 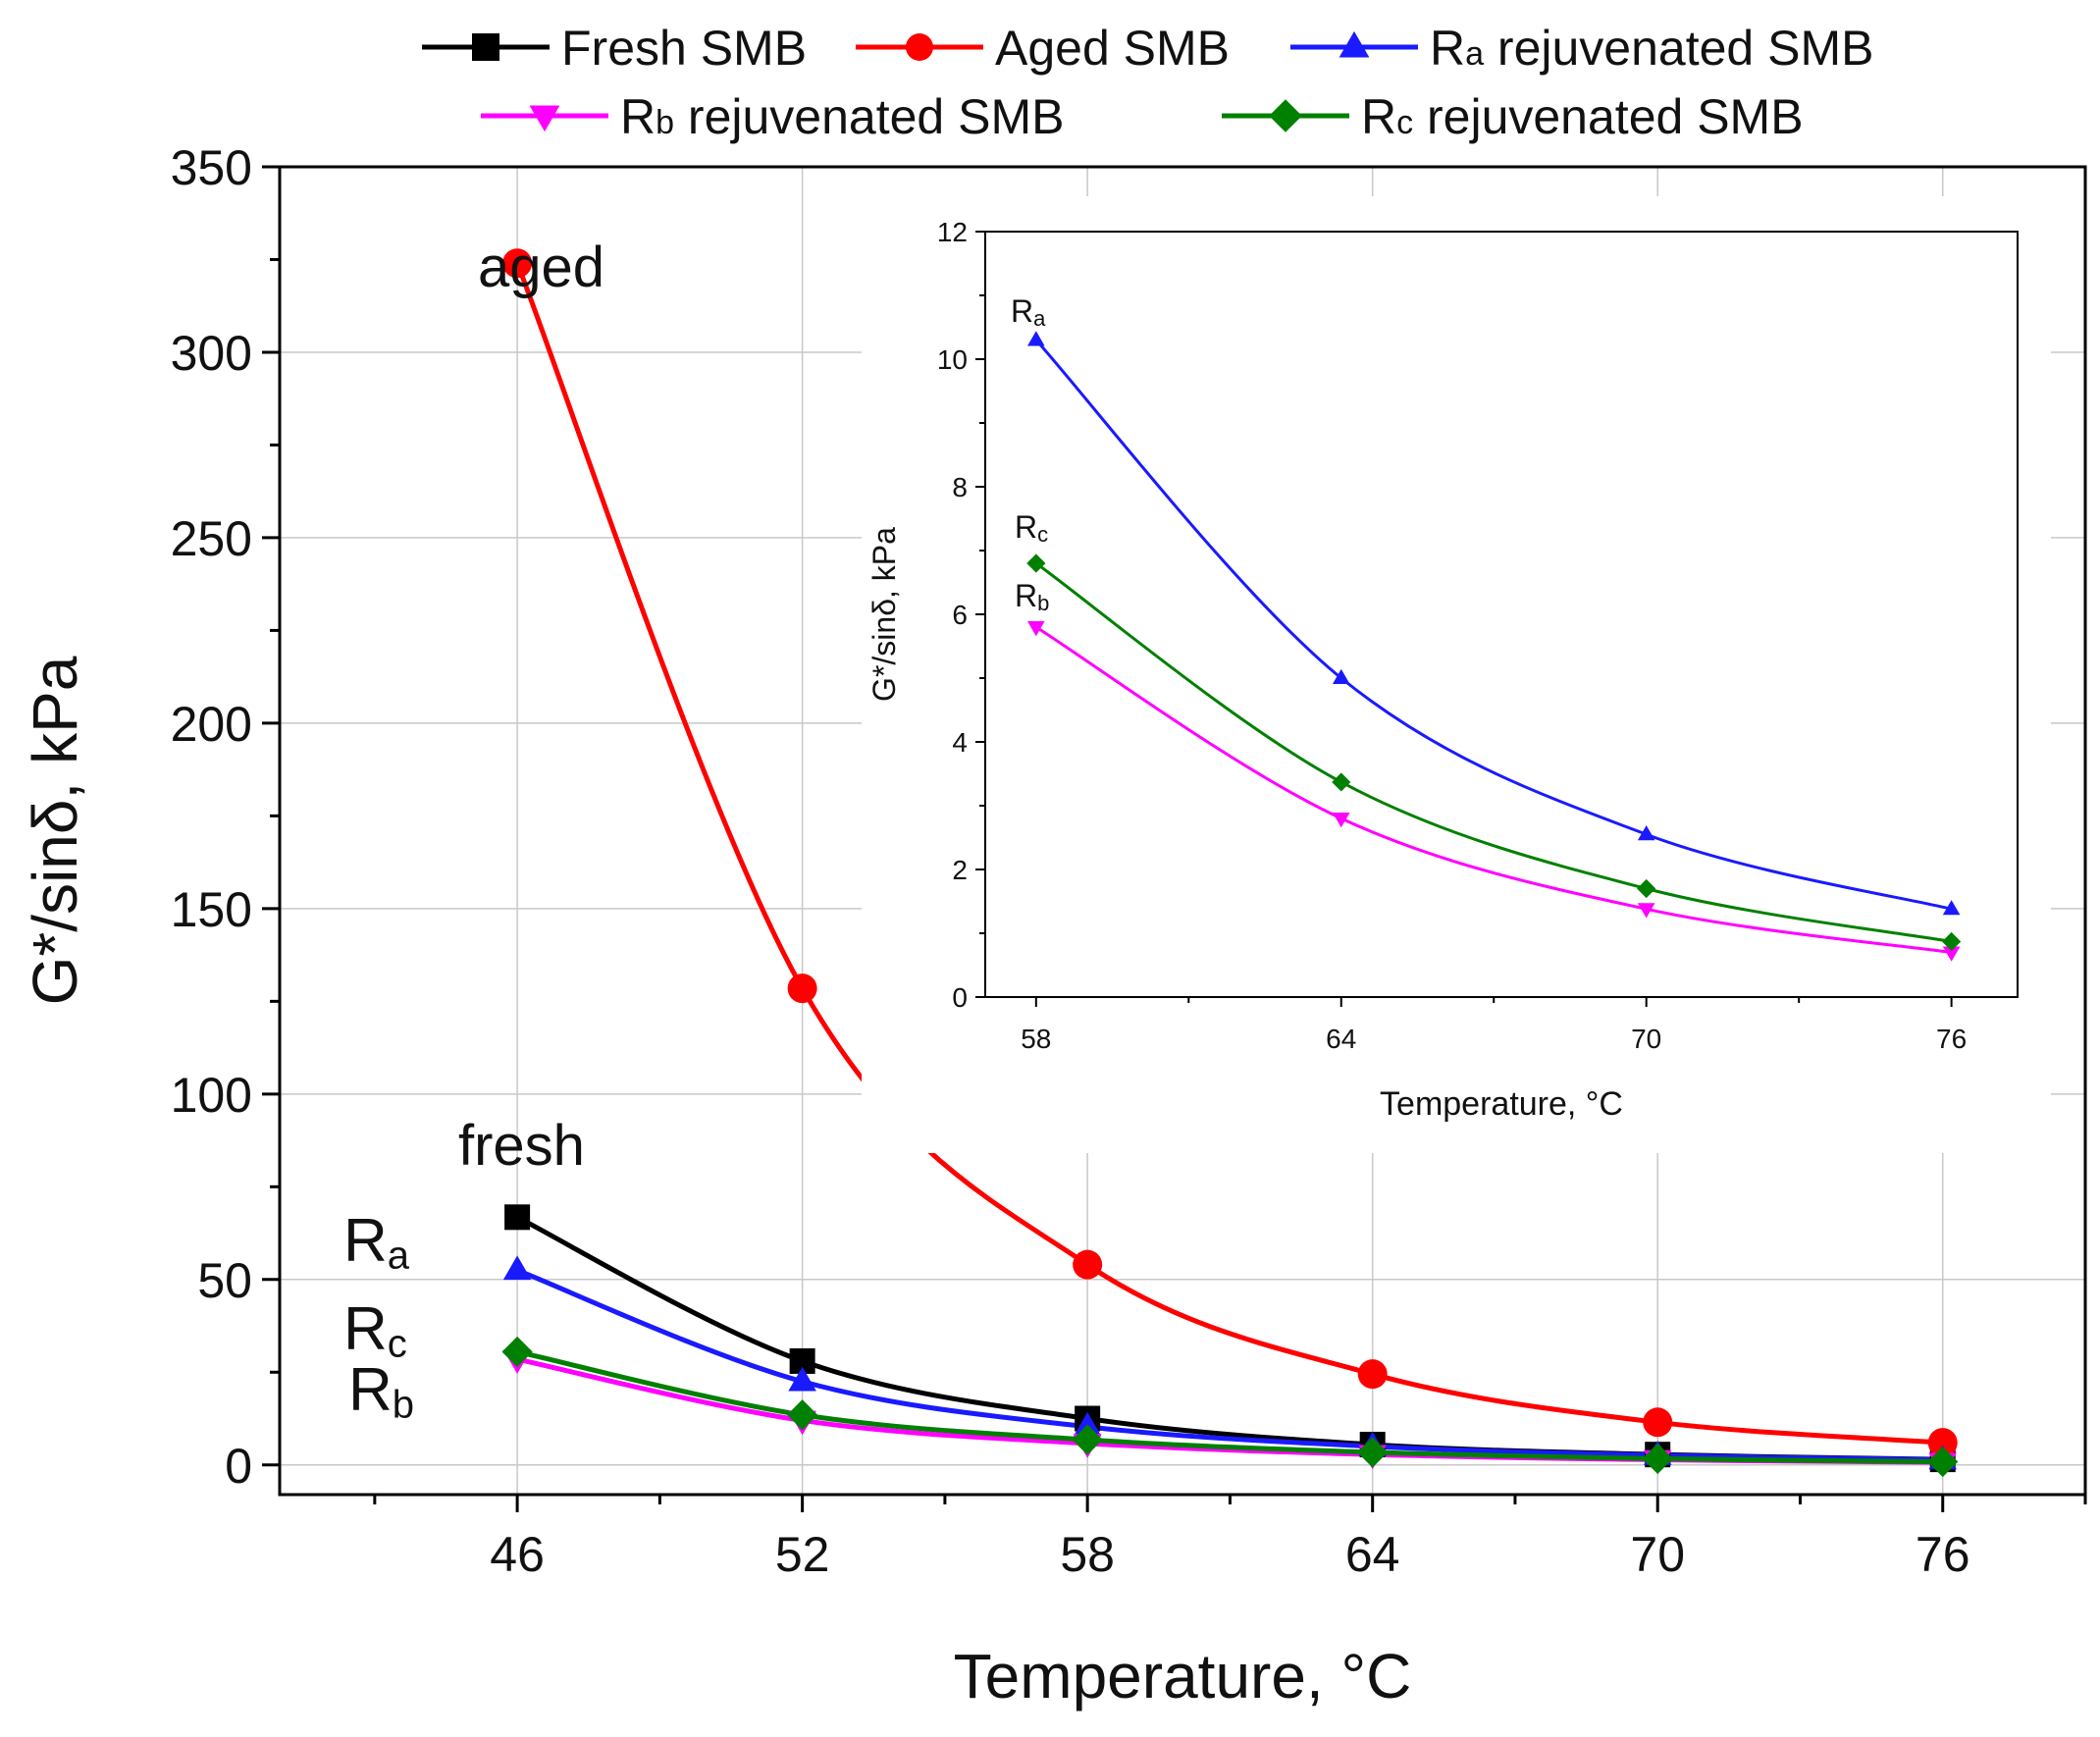 I want to click on series-line-fresh-smb, so click(x=1229, y=1338).